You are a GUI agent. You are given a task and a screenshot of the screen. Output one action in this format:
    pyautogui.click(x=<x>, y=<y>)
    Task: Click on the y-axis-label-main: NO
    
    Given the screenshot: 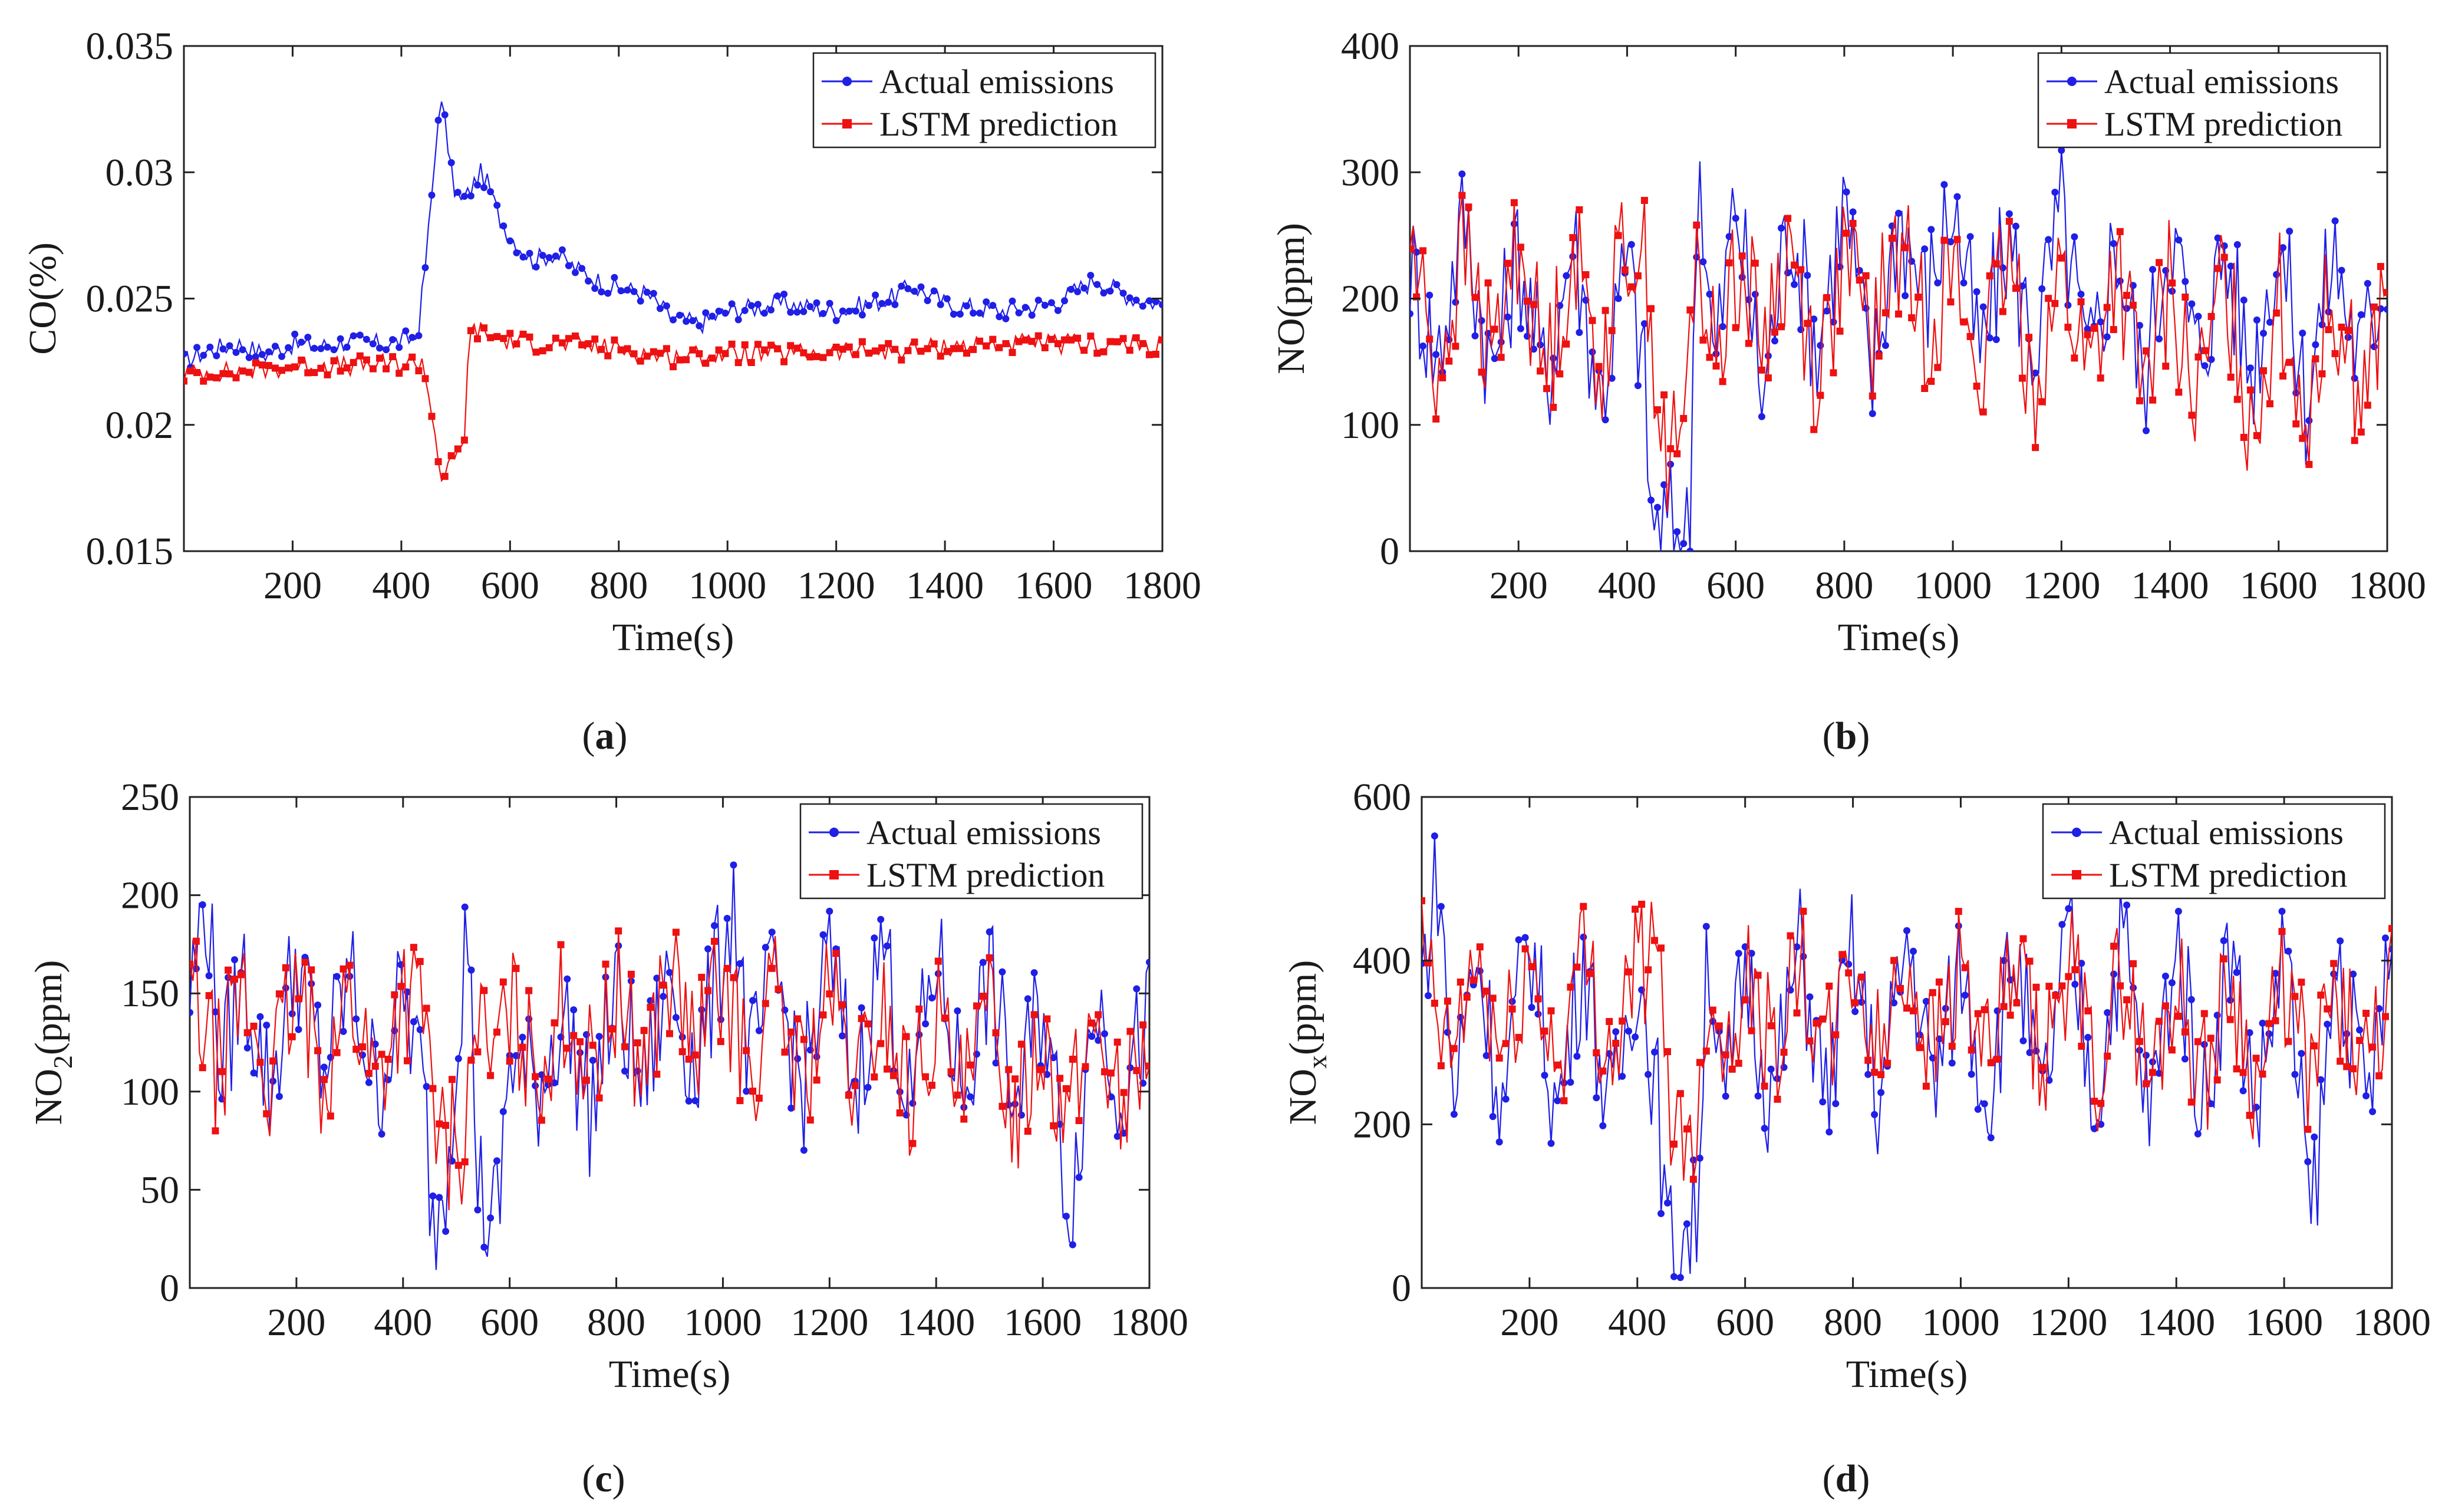 What is the action you would take?
    pyautogui.click(x=48, y=1097)
    